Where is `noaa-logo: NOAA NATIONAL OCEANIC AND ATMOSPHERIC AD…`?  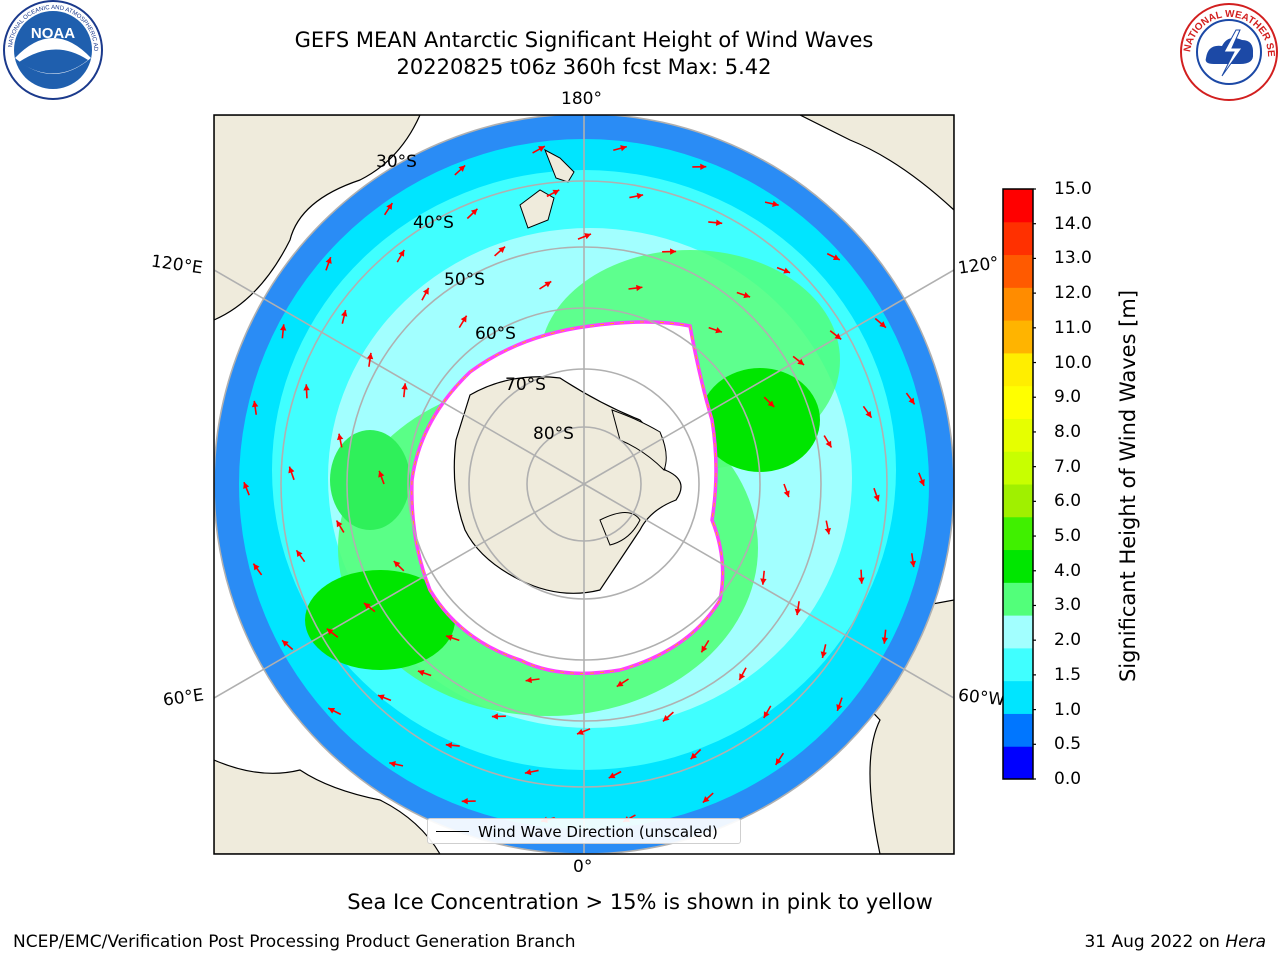 noaa-logo: NOAA NATIONAL OCEANIC AND ATMOSPHERIC AD… is located at coordinates (53, 50).